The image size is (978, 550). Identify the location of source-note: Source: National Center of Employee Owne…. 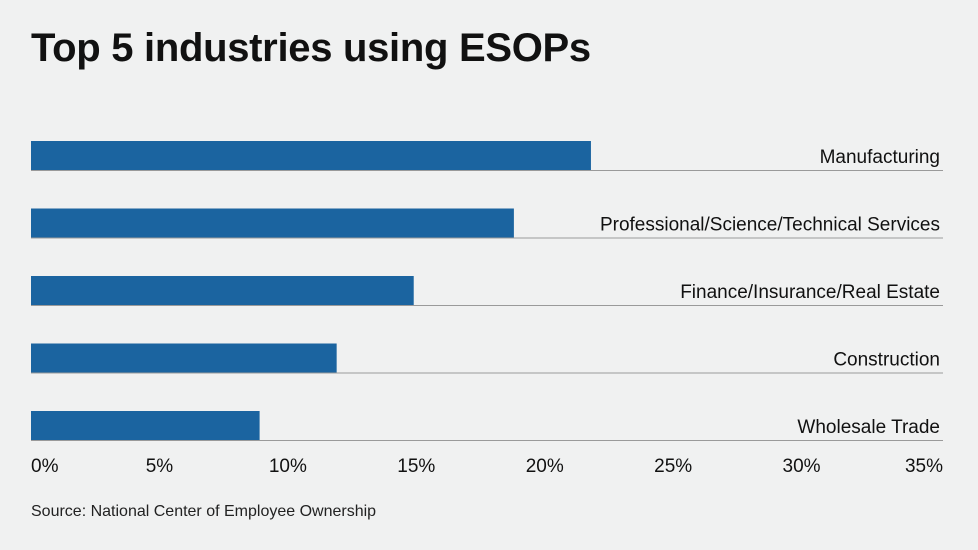
(204, 511).